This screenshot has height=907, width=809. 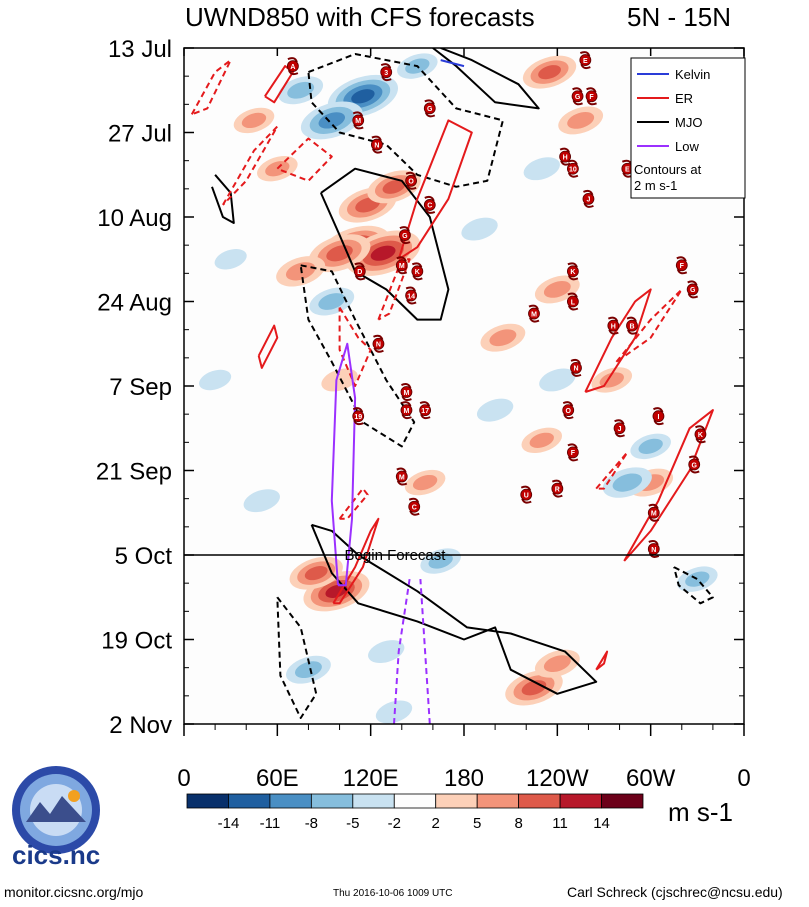 What do you see at coordinates (601, 823) in the screenshot?
I see `colorbar-label: 14` at bounding box center [601, 823].